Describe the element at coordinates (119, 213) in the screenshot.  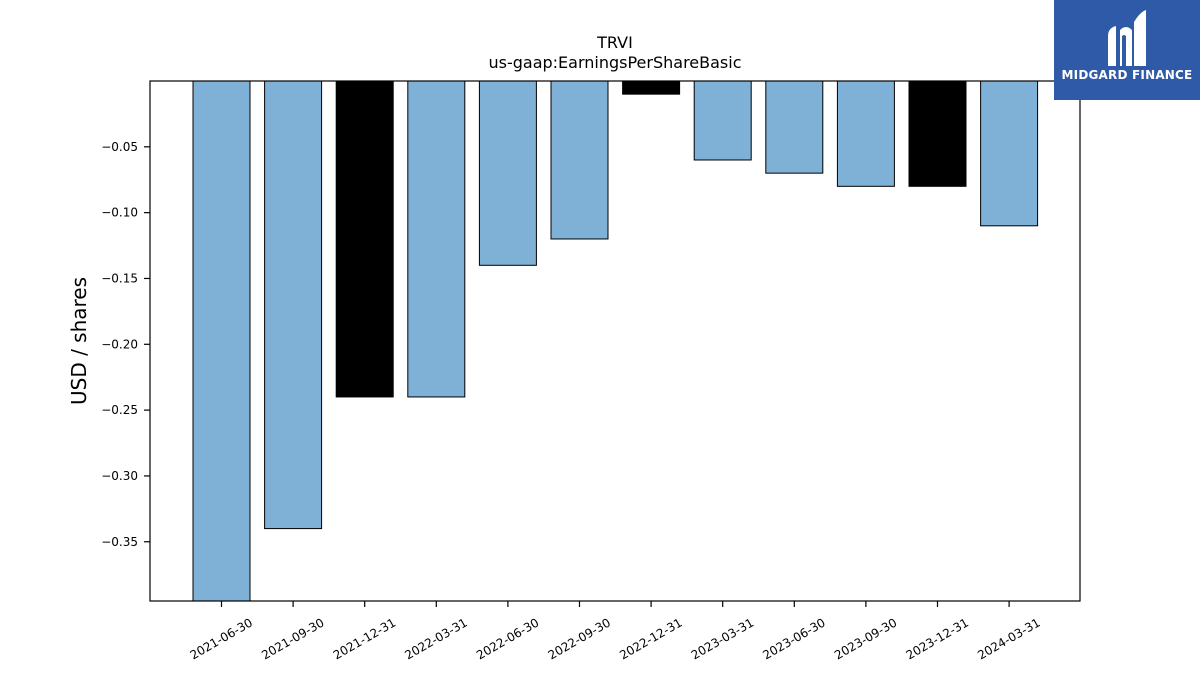
I see `y-tick-label: −0.10` at that location.